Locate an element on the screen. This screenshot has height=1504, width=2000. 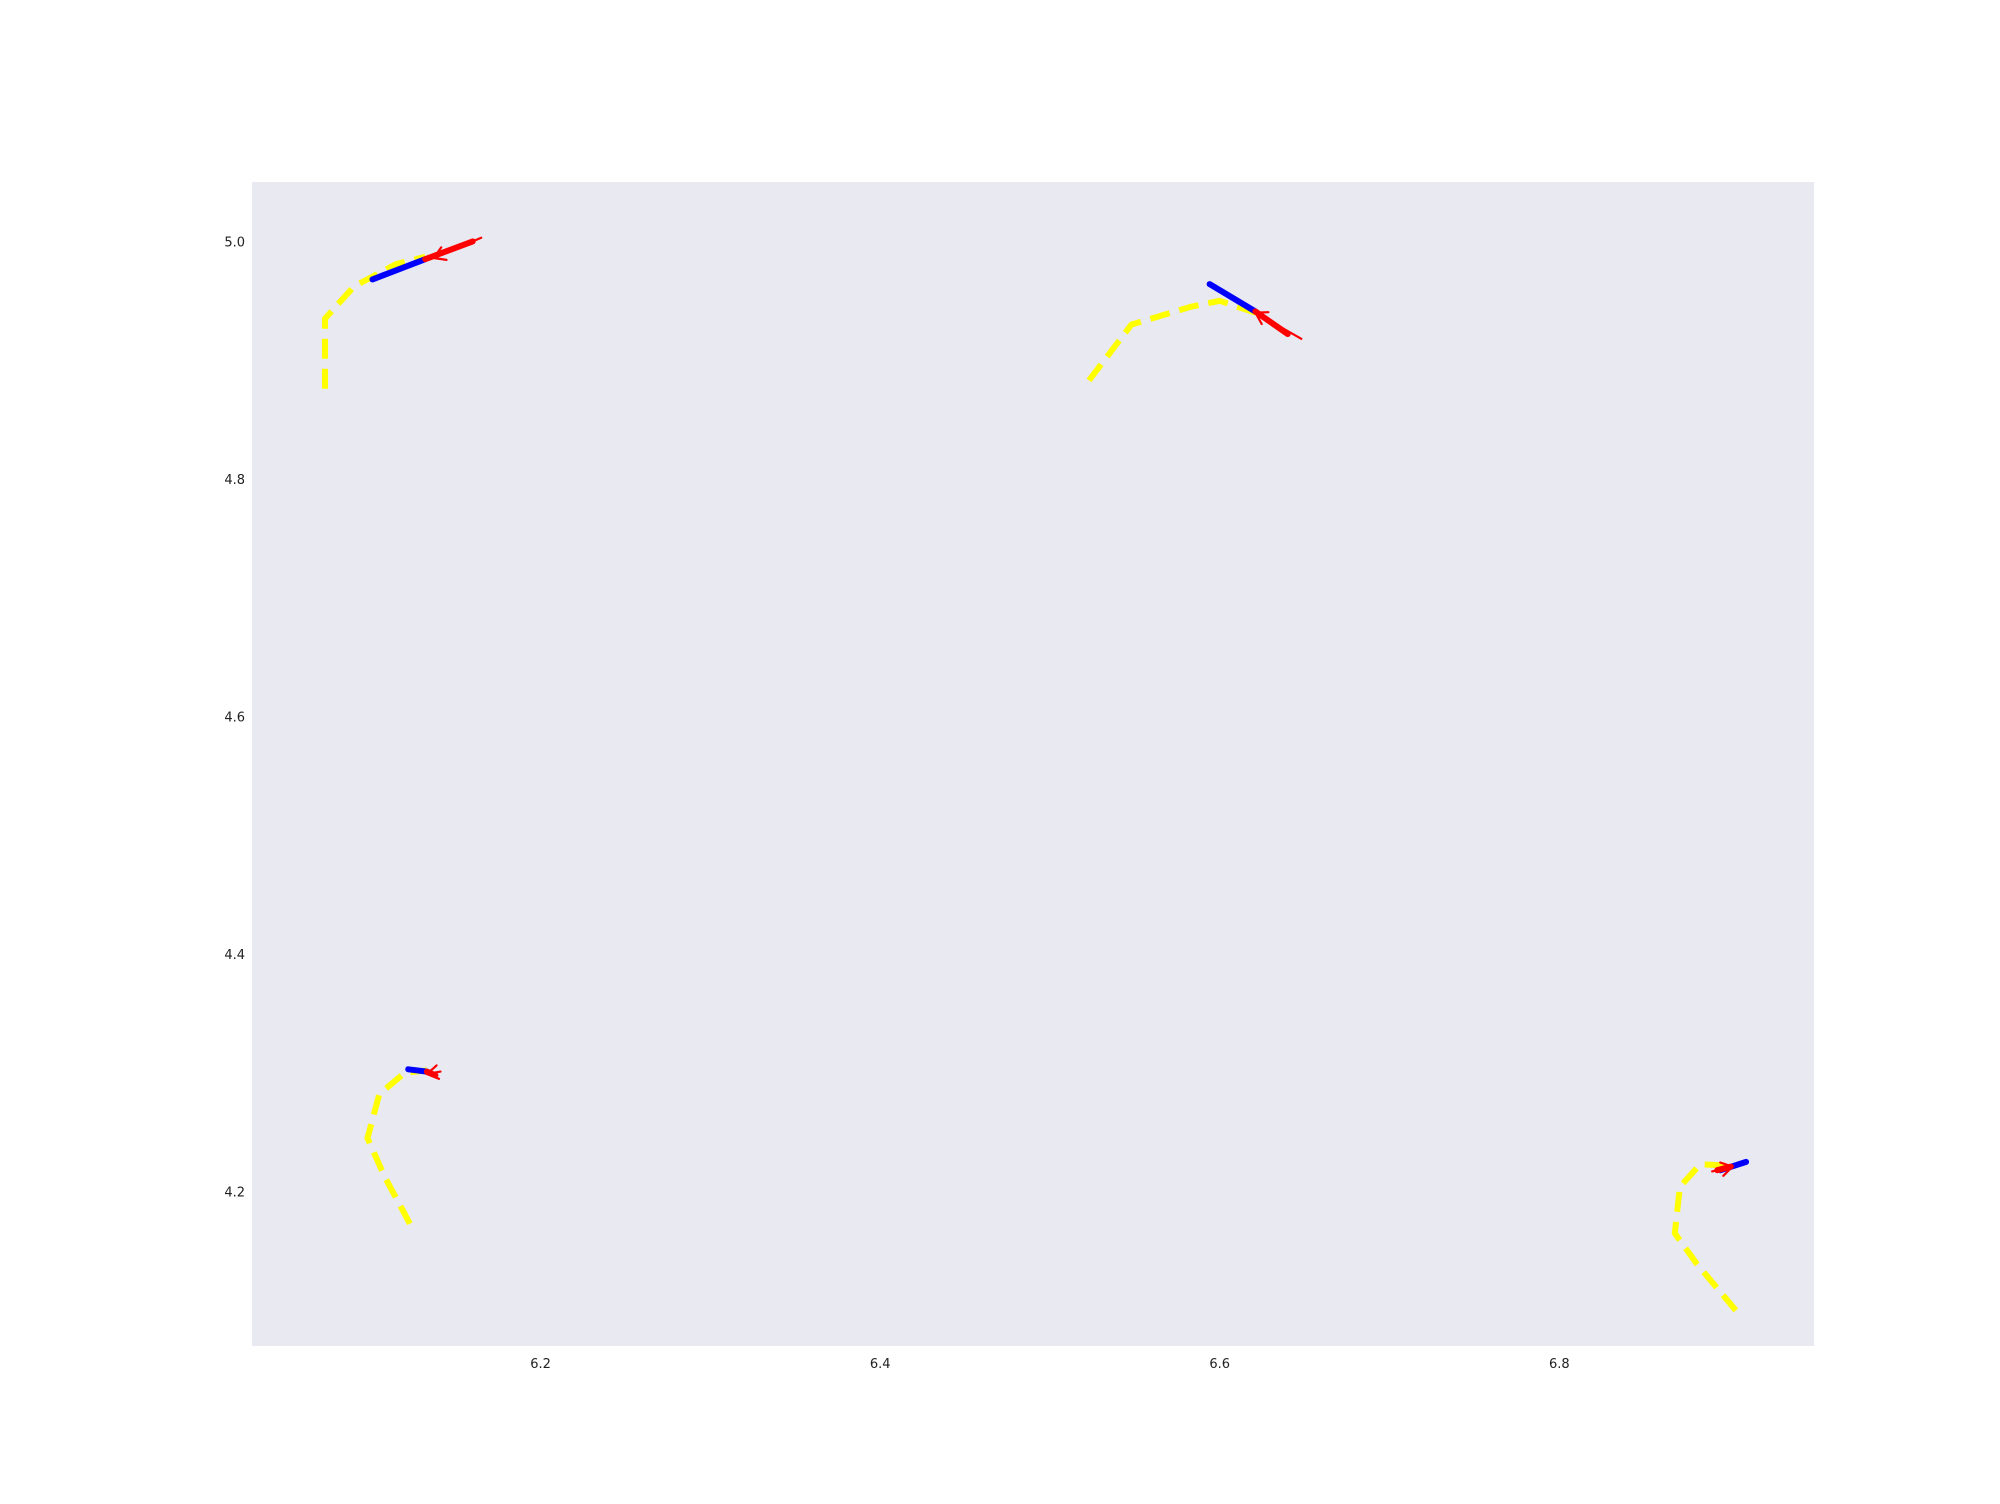
x-tick-label: 6.6 is located at coordinates (1219, 1364).